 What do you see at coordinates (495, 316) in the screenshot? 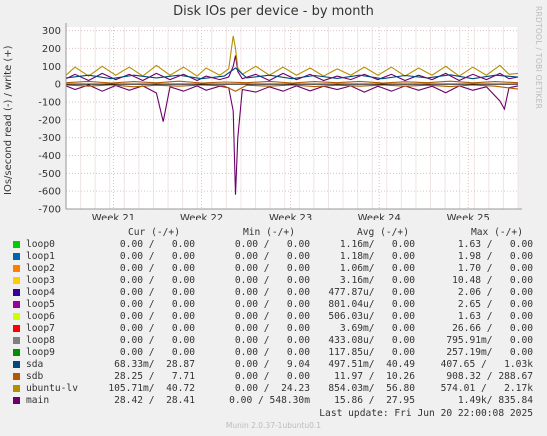
I see `legend-max-value: 1.63 / 0.00` at bounding box center [495, 316].